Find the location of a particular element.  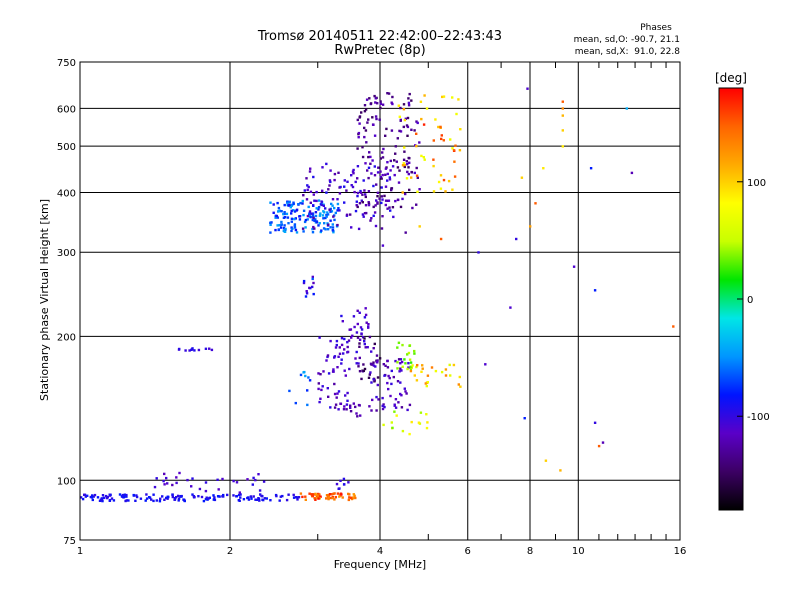

x-tick-label: 6 is located at coordinates (468, 551).